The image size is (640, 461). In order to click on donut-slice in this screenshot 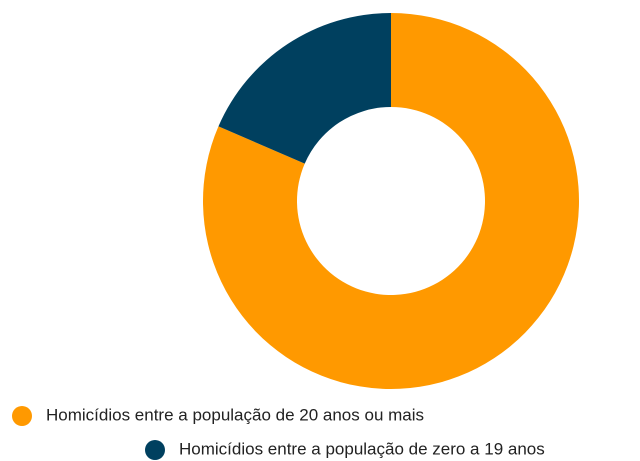, I will do `click(304, 88)`.